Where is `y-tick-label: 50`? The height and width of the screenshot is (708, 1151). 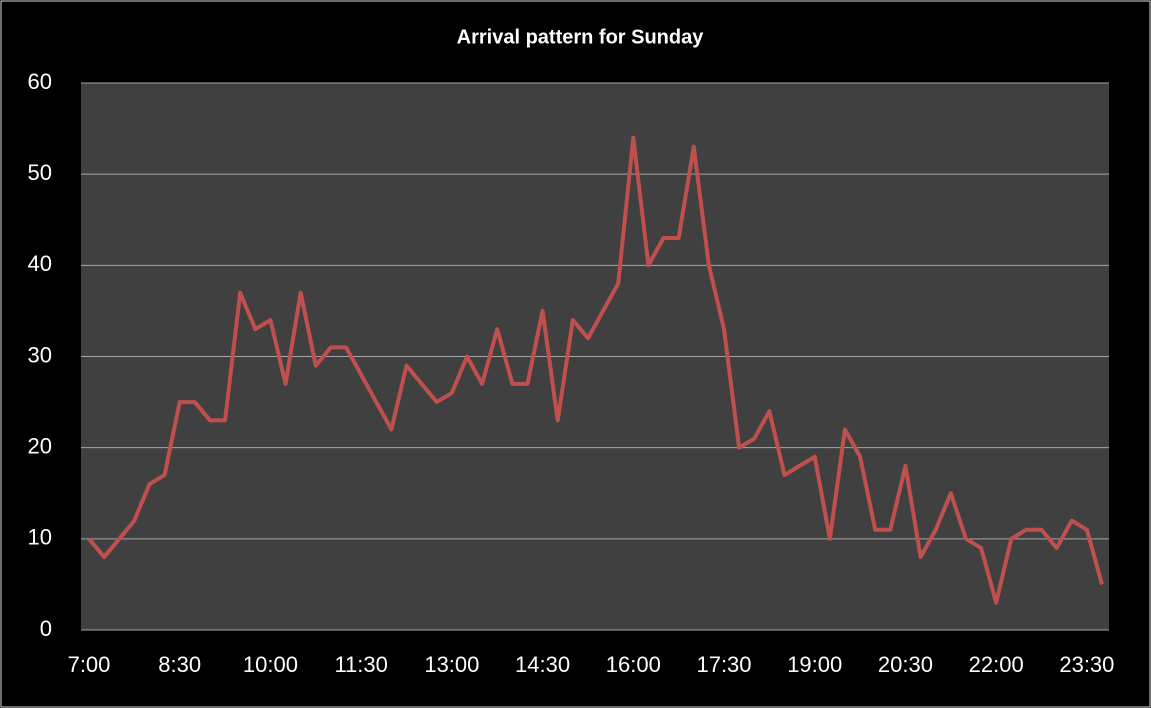
y-tick-label: 50 is located at coordinates (40, 172).